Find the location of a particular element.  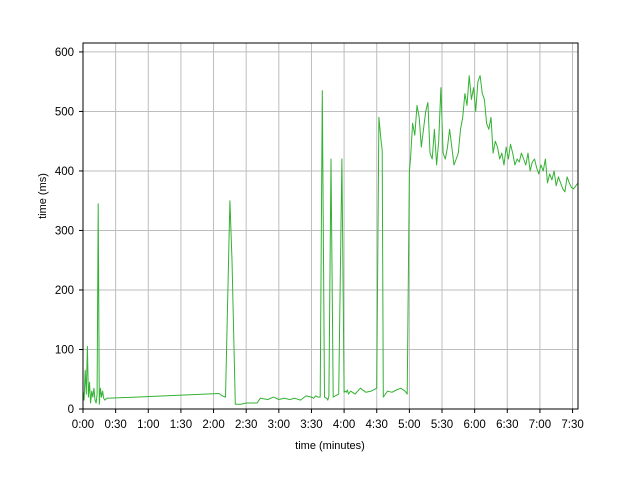

y-axis-title: time (ms) is located at coordinates (43, 196).